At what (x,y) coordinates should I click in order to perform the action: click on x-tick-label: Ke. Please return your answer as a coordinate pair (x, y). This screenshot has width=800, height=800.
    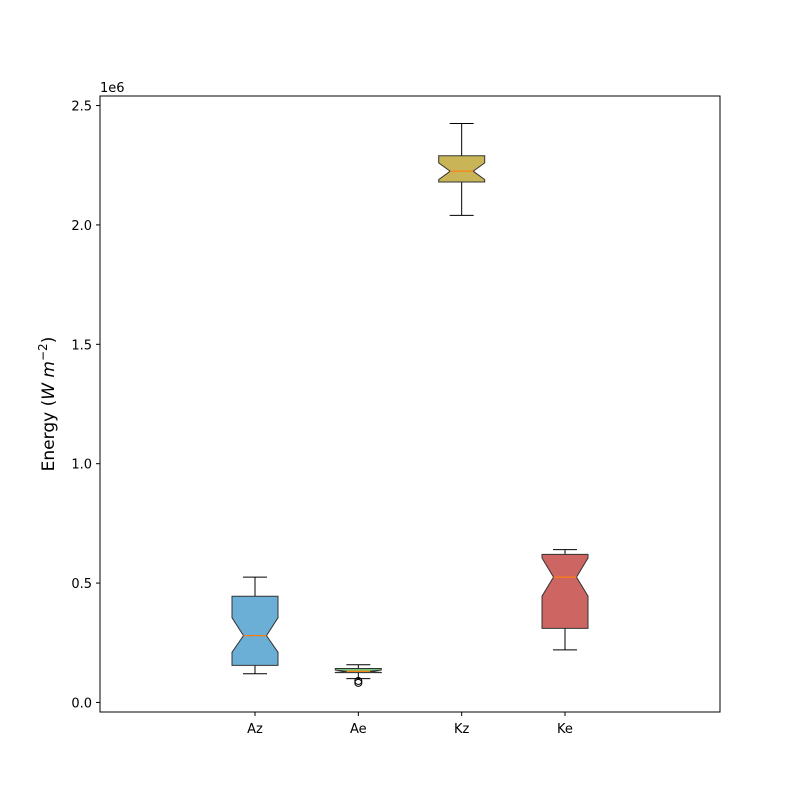
    Looking at the image, I should click on (565, 729).